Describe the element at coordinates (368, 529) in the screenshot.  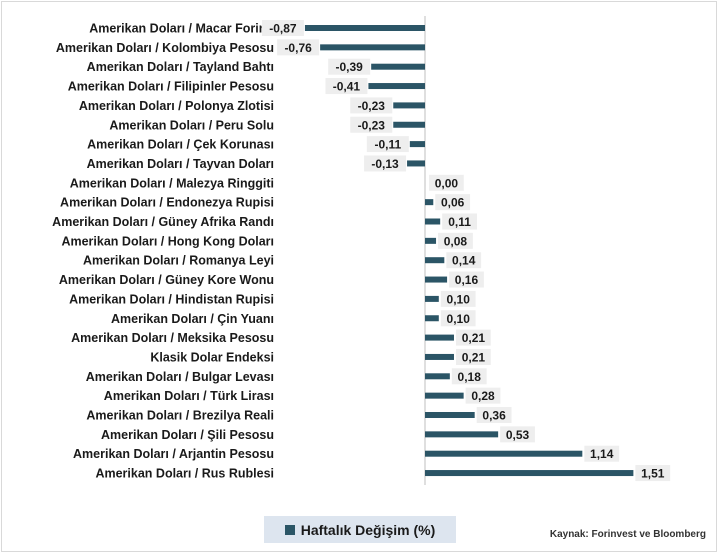
I see `legend-label: Haftalık Değişim (%)` at that location.